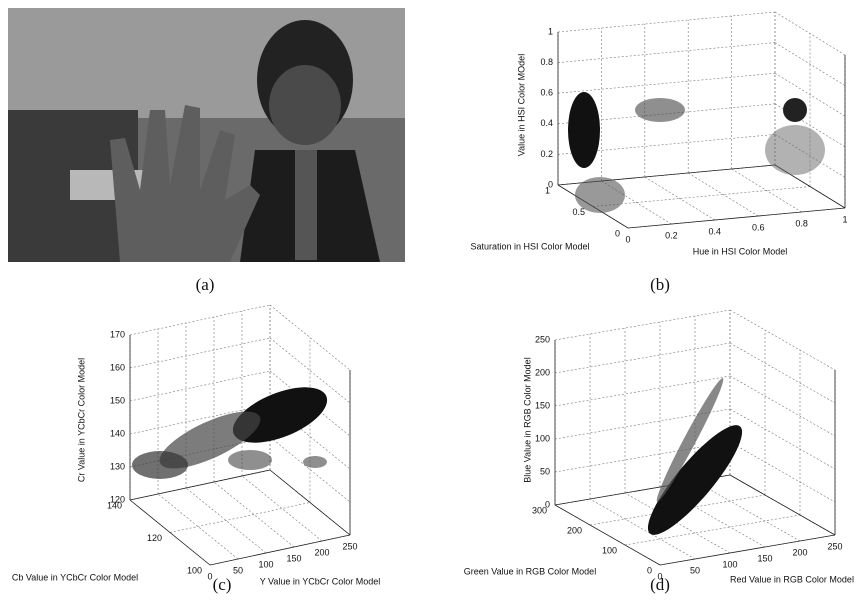 The height and width of the screenshot is (603, 859). I want to click on y-axis-label: Green Value in RGB Color Model, so click(530, 571).